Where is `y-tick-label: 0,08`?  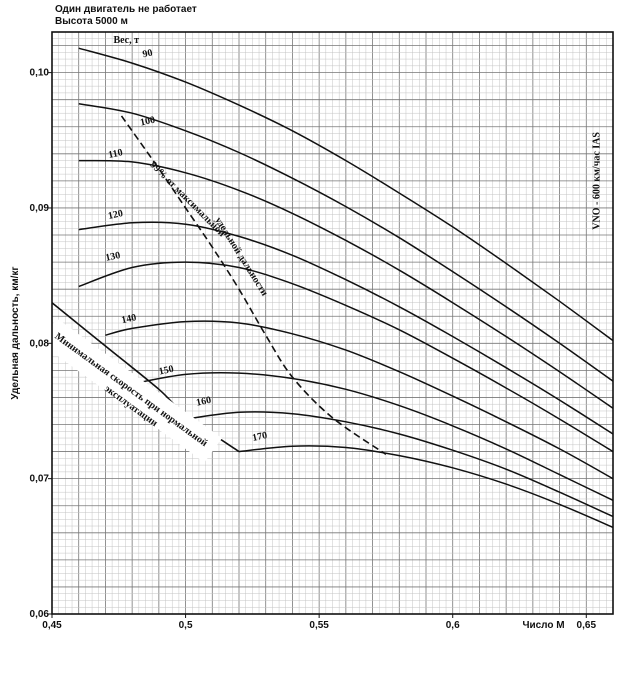
y-tick-label: 0,08 is located at coordinates (40, 343).